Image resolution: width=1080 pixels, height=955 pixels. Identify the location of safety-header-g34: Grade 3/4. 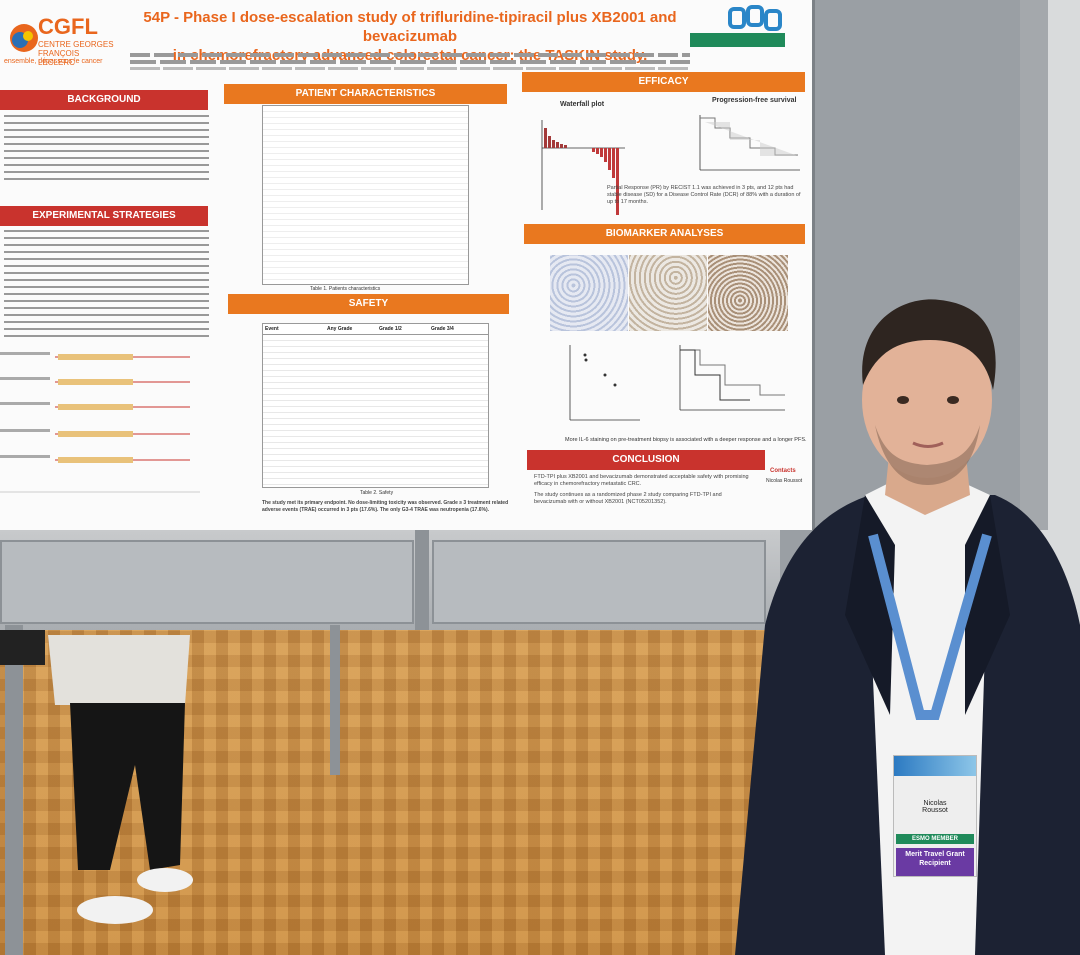
(442, 329).